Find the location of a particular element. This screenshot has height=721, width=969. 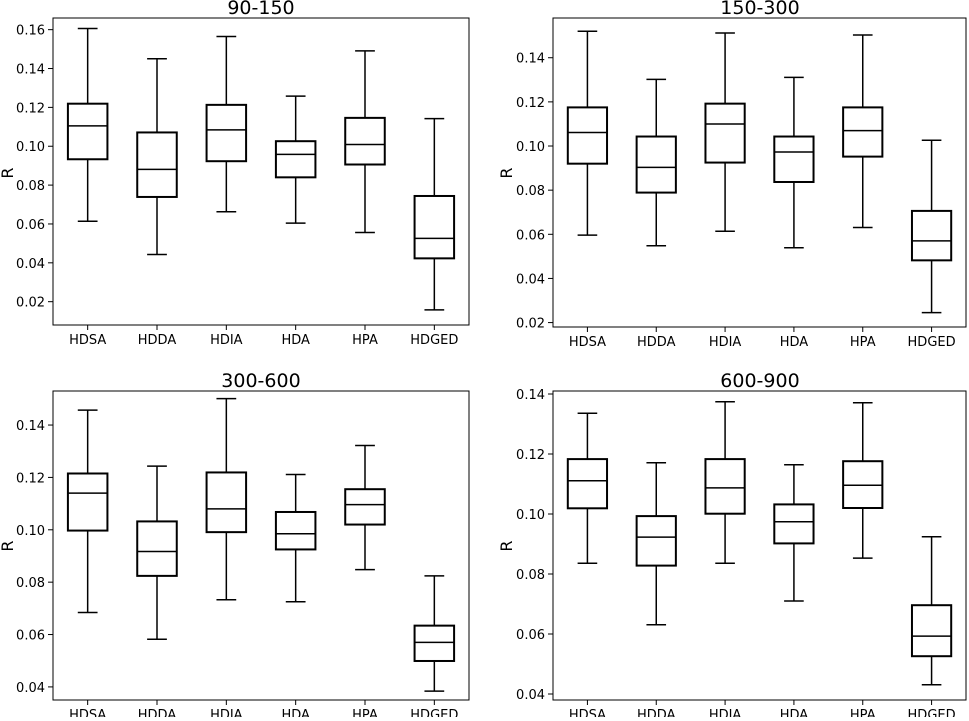

y-tick-label: 0.16 is located at coordinates (30, 31).